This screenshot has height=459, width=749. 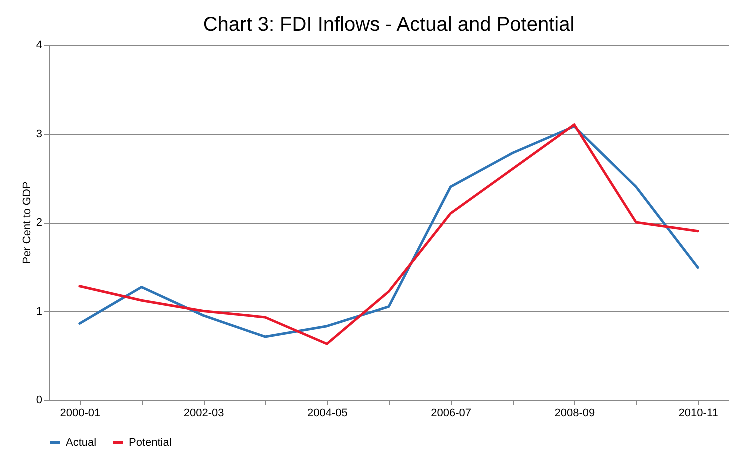 What do you see at coordinates (39, 312) in the screenshot?
I see `y-tick-label: 1` at bounding box center [39, 312].